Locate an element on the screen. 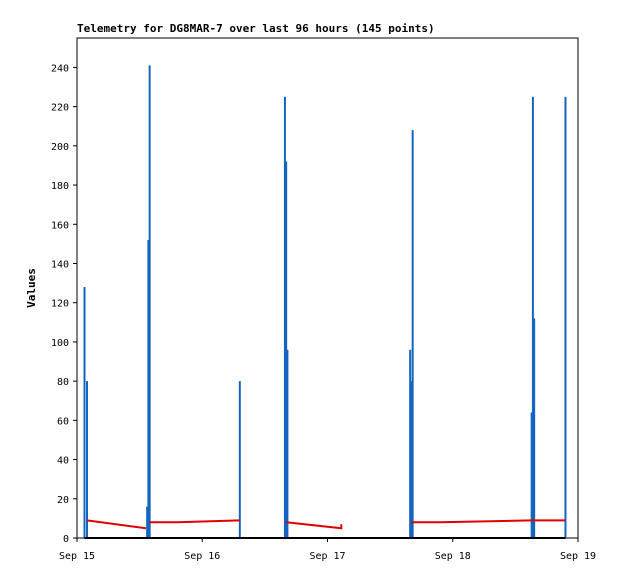 Image resolution: width=618 pixels, height=584 pixels. y-tick-label: 160 is located at coordinates (60, 225).